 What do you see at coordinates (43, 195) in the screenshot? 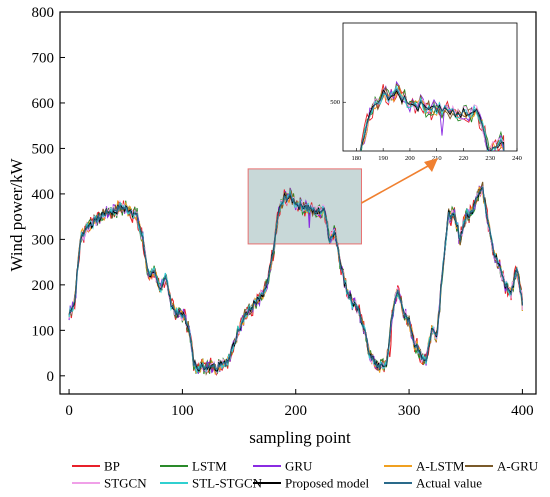
I see `y-tick-label: 400` at bounding box center [43, 195].